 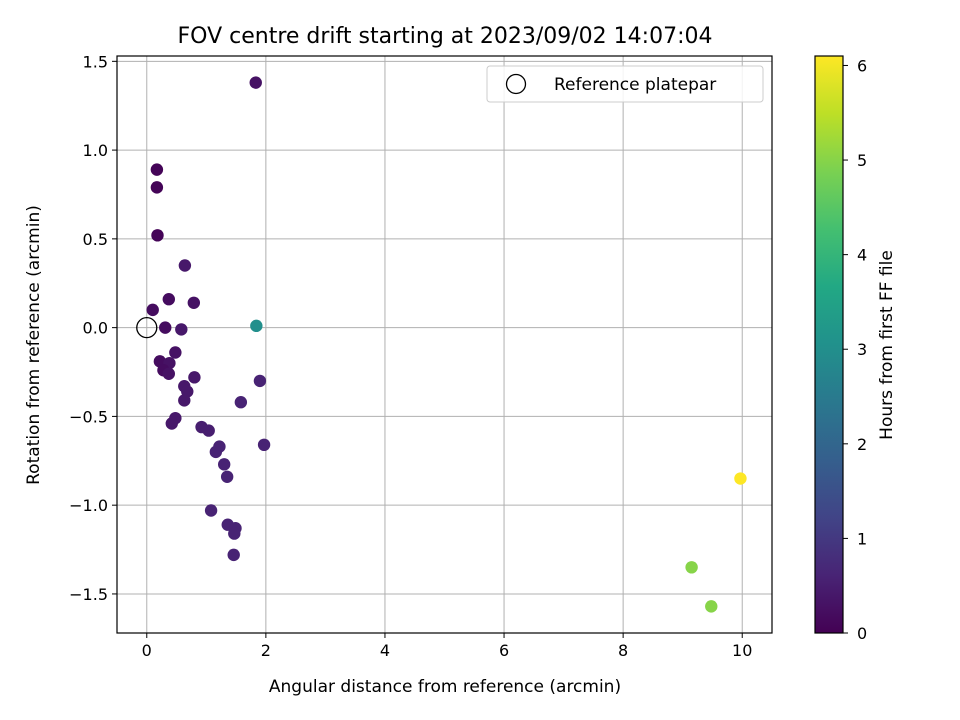 I want to click on legend-box, so click(x=625, y=84).